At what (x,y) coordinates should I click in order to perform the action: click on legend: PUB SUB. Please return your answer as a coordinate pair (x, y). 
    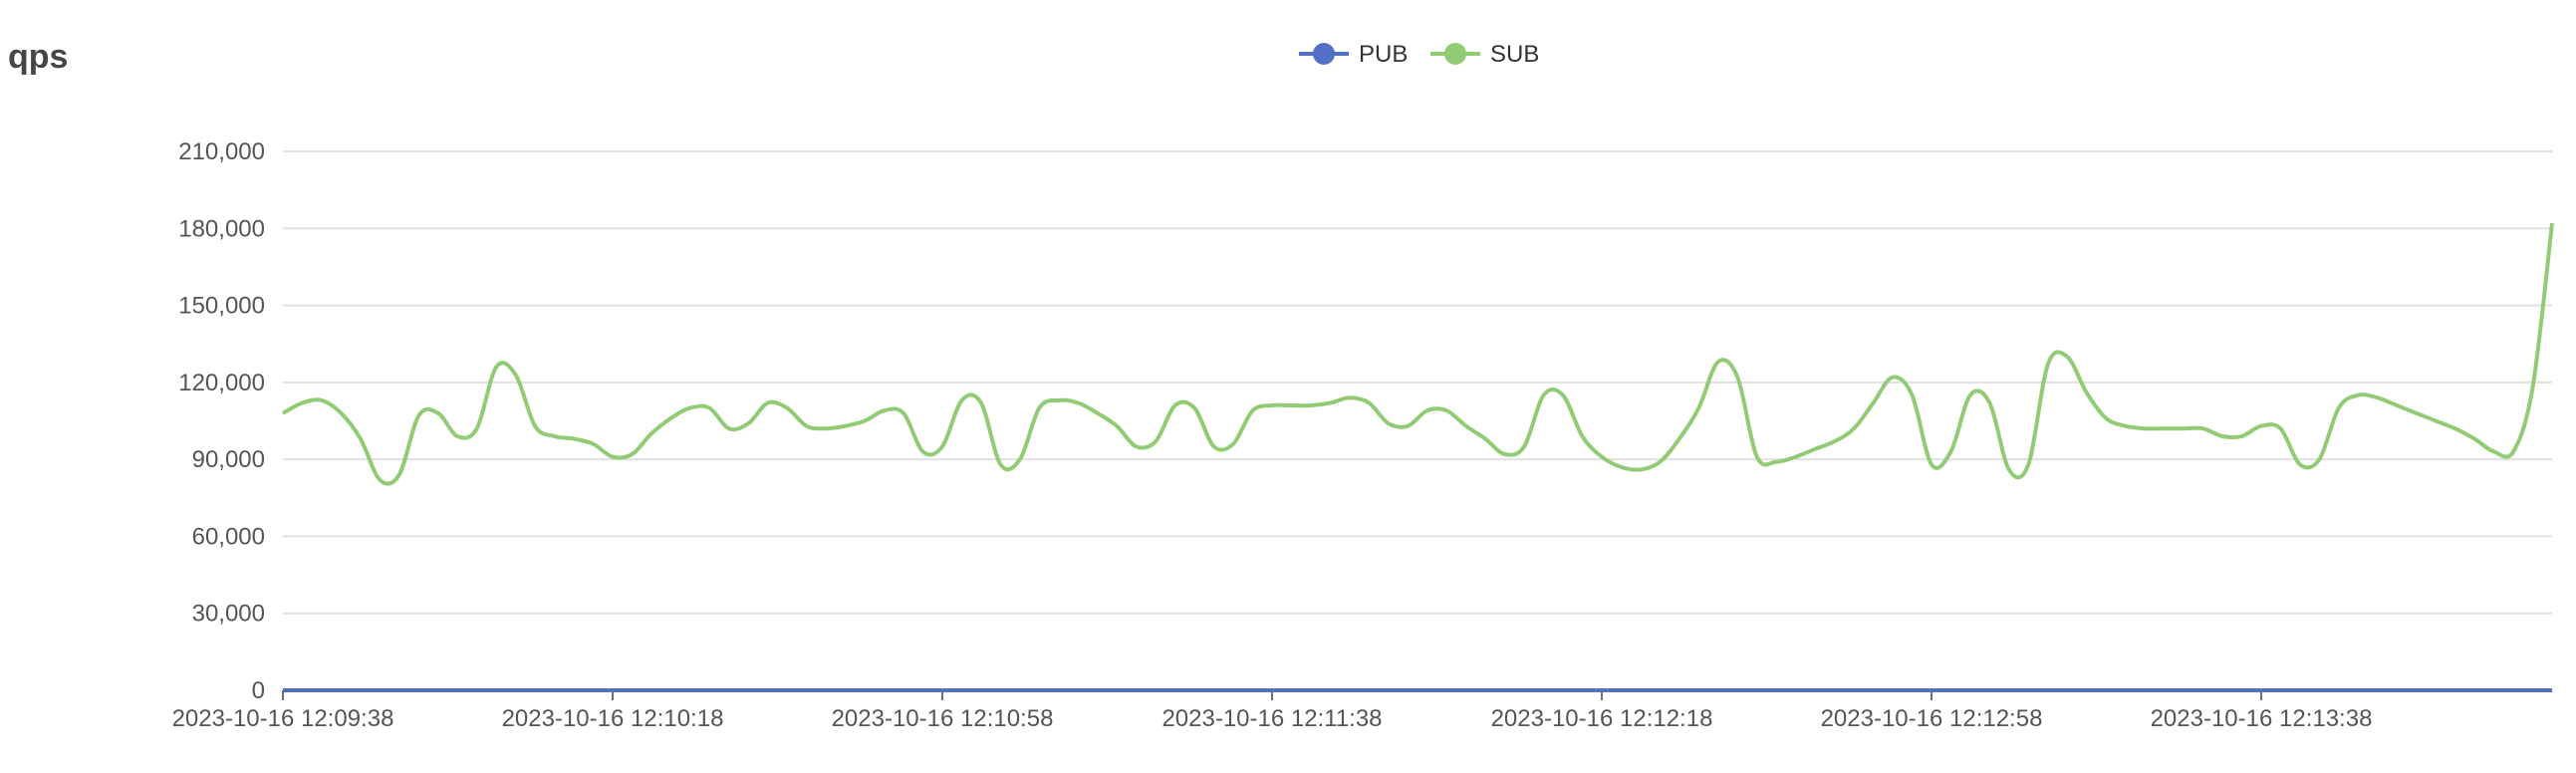
    Looking at the image, I should click on (1419, 54).